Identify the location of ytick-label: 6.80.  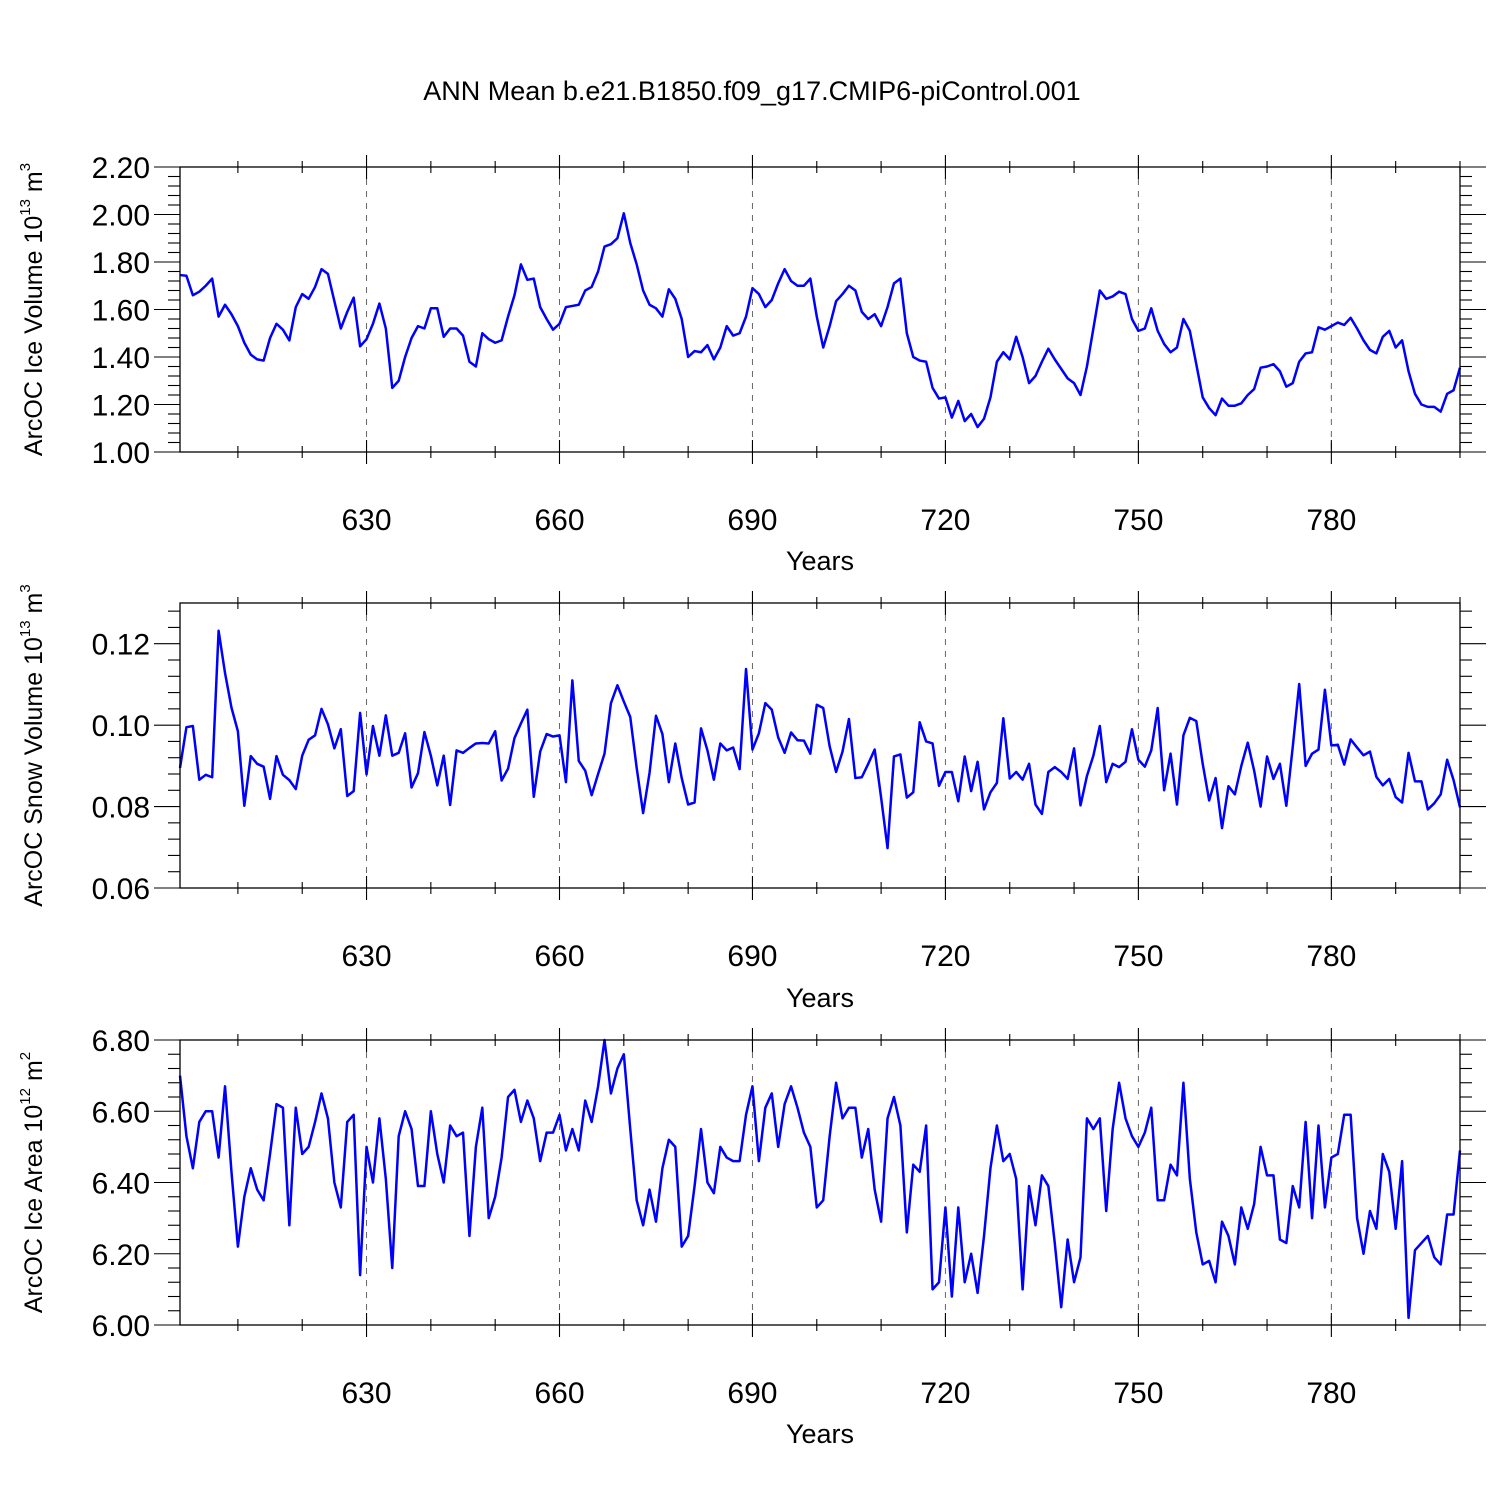
(121, 1041).